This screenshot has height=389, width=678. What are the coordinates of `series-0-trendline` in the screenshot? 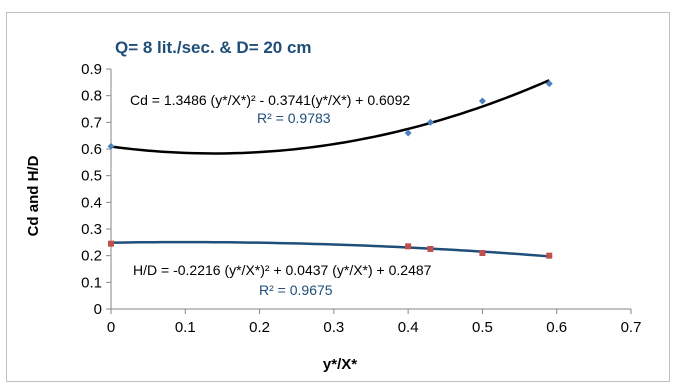 It's located at (330, 117).